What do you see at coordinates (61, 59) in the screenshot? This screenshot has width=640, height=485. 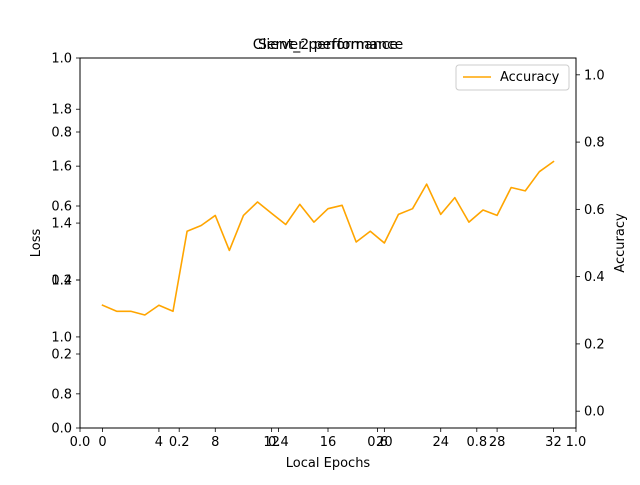 I see `y-overlay-tick-label: 1.0` at bounding box center [61, 59].